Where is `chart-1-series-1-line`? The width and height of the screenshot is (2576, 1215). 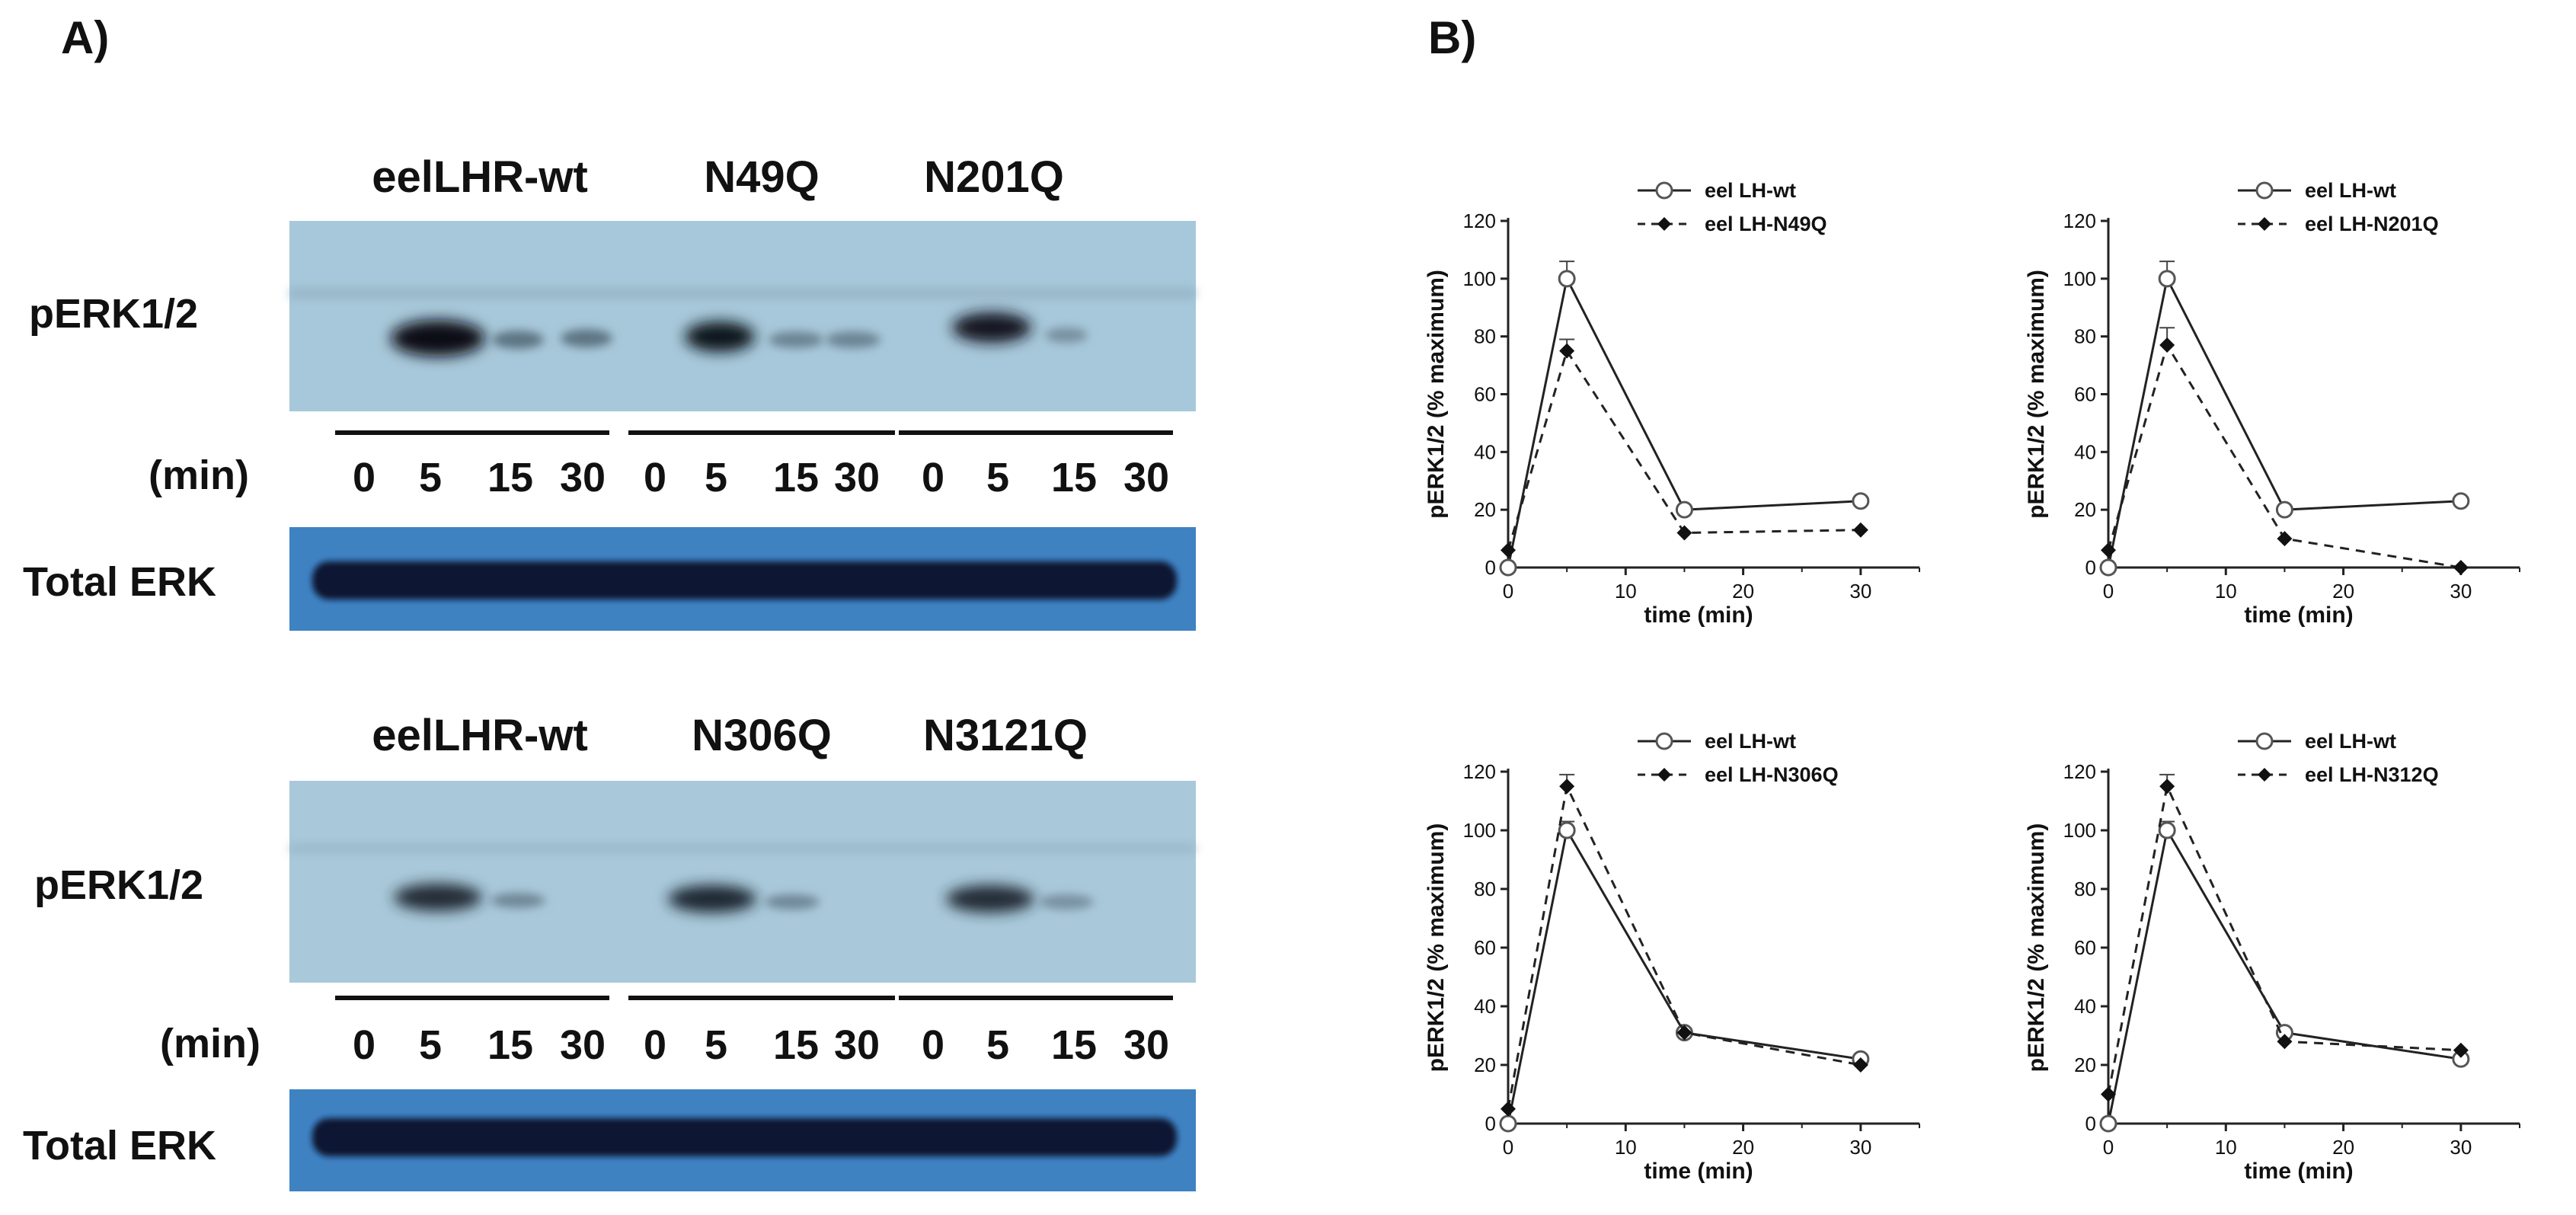 chart-1-series-1-line is located at coordinates (1684, 421).